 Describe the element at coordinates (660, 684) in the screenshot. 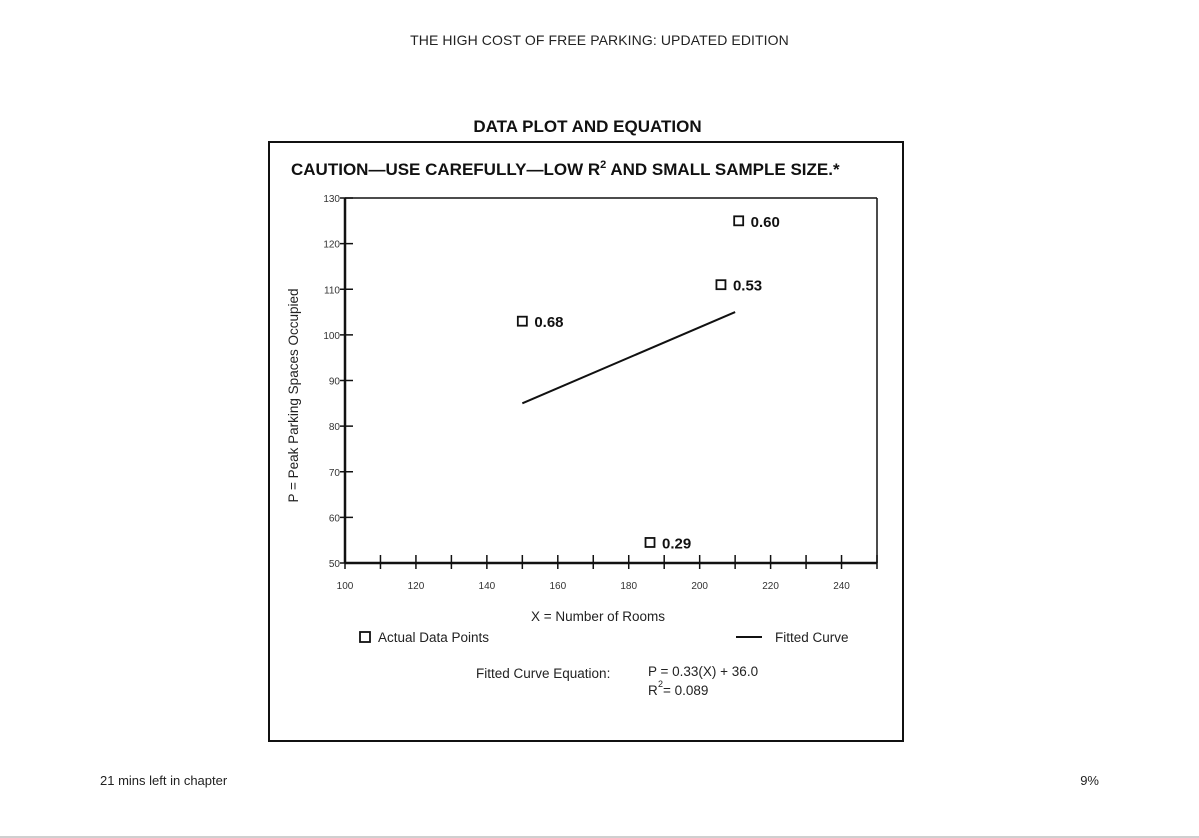

I see `r-squared-superscript: 2` at that location.